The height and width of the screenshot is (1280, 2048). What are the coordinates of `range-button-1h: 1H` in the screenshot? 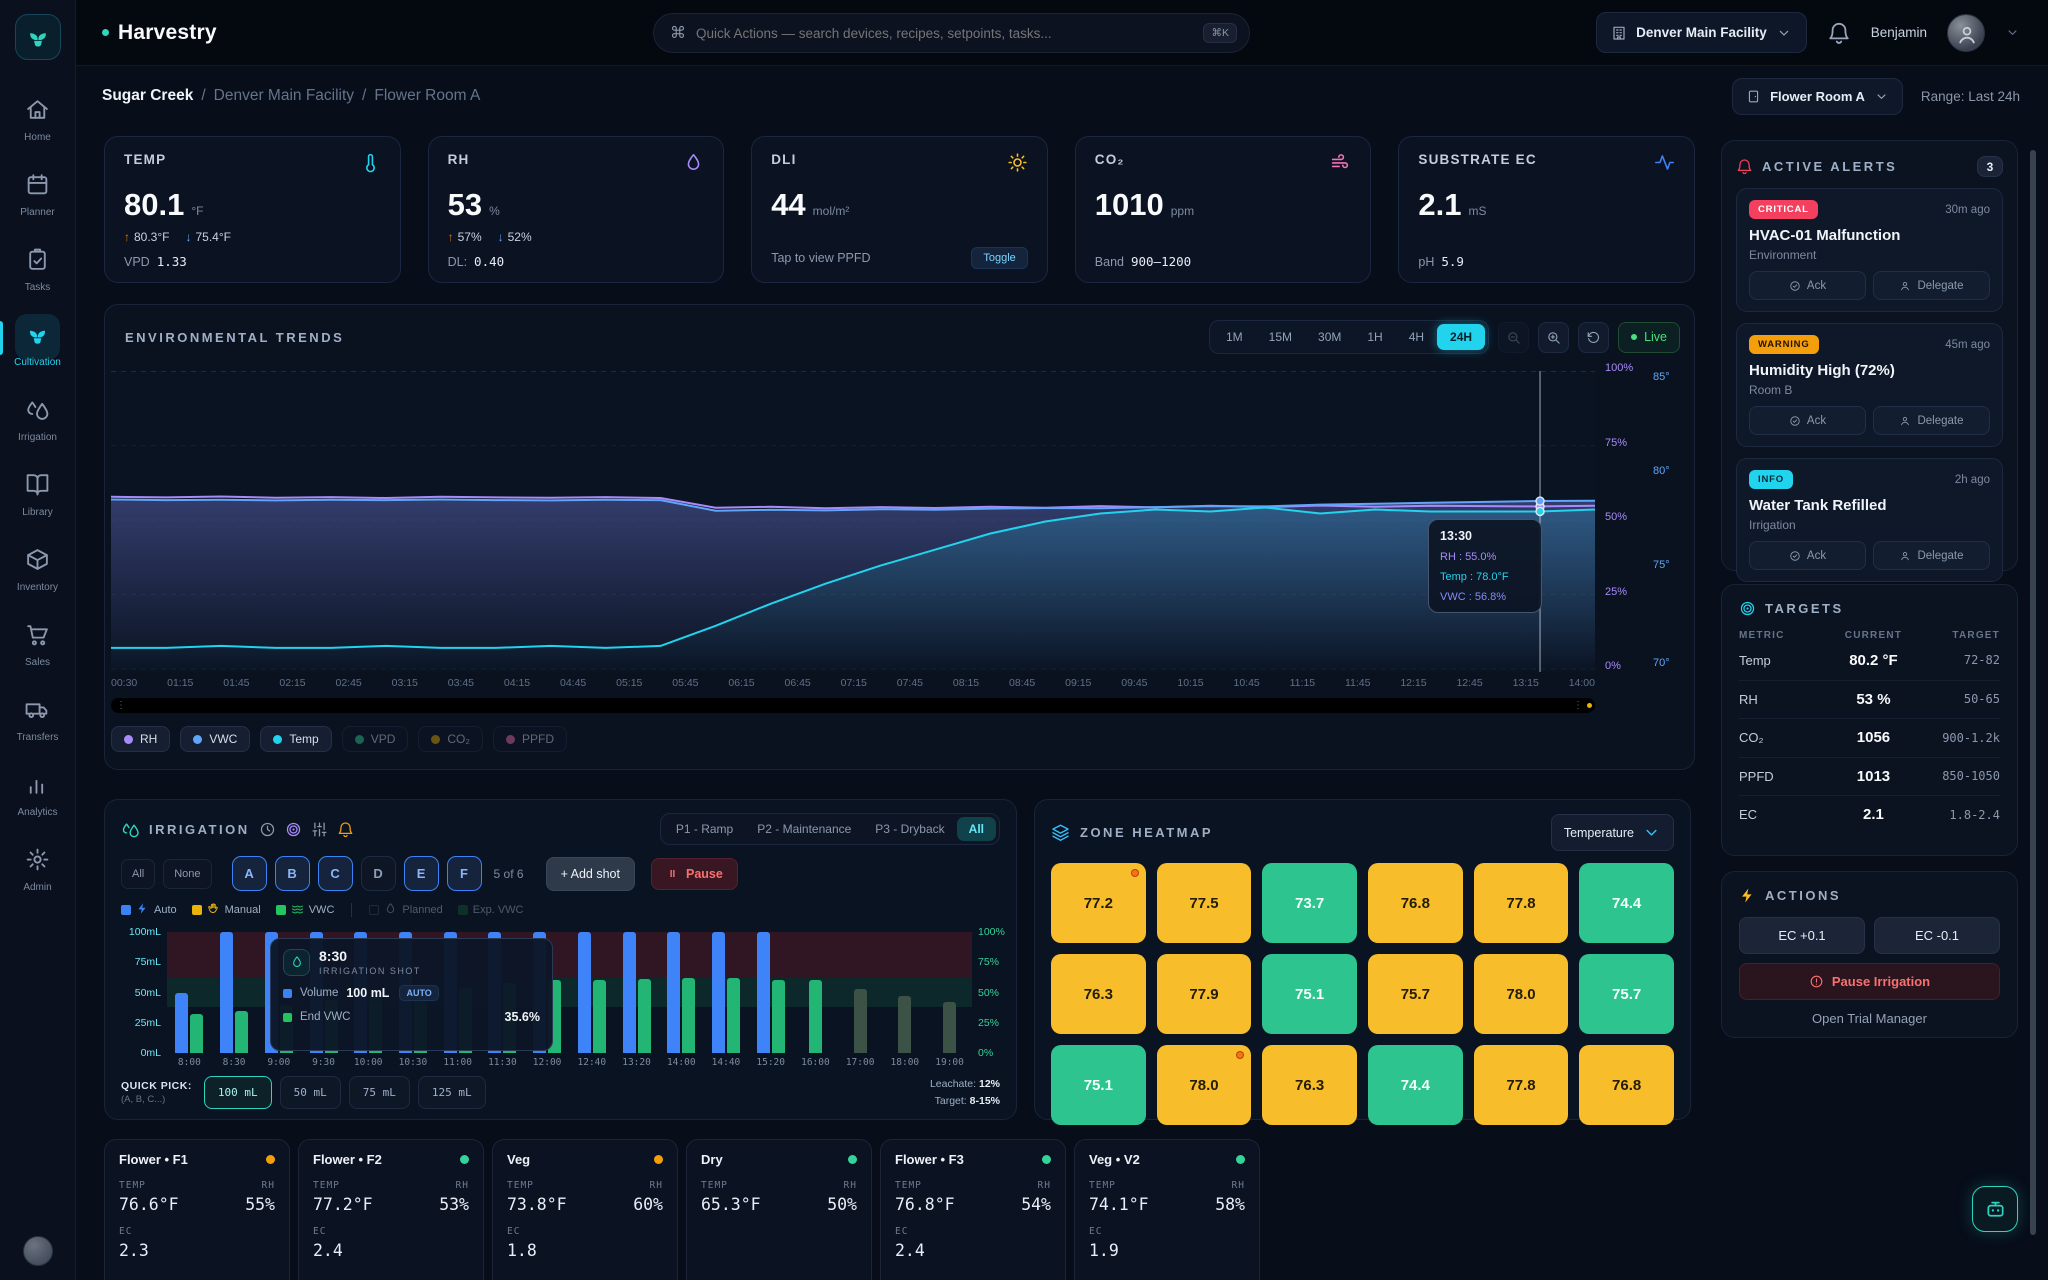 It's located at (1374, 337).